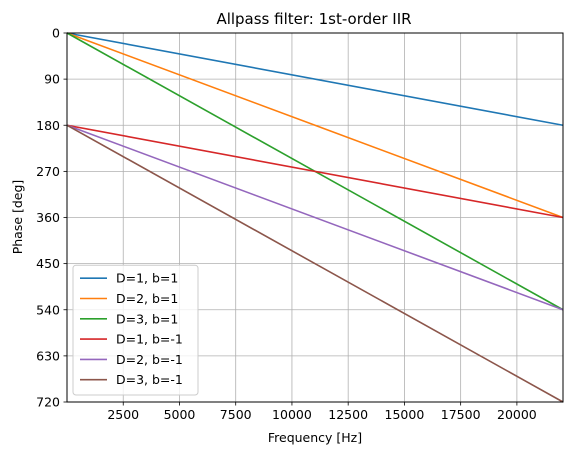  What do you see at coordinates (147, 298) in the screenshot?
I see `legend-label: D=2, b=1` at bounding box center [147, 298].